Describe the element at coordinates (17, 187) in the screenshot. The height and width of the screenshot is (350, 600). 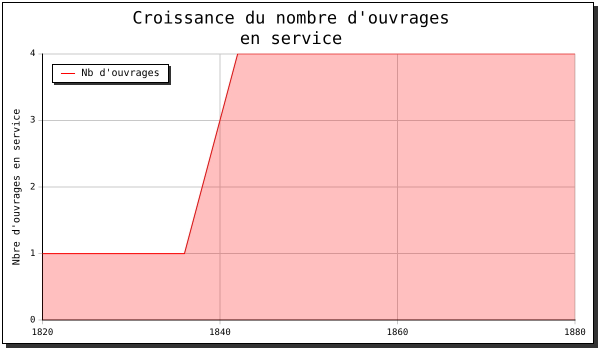
I see `y-axis-title: Nbre d'ouvrages en service` at that location.